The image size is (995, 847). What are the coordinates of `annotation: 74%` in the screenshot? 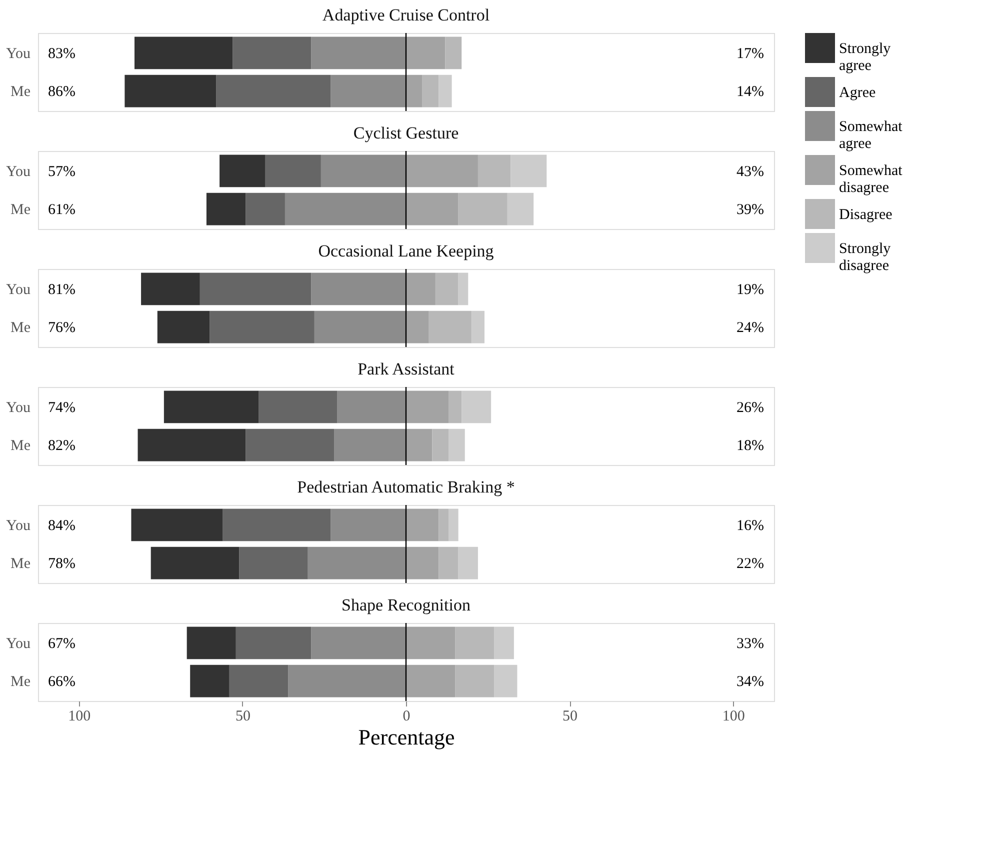 It's located at (62, 408).